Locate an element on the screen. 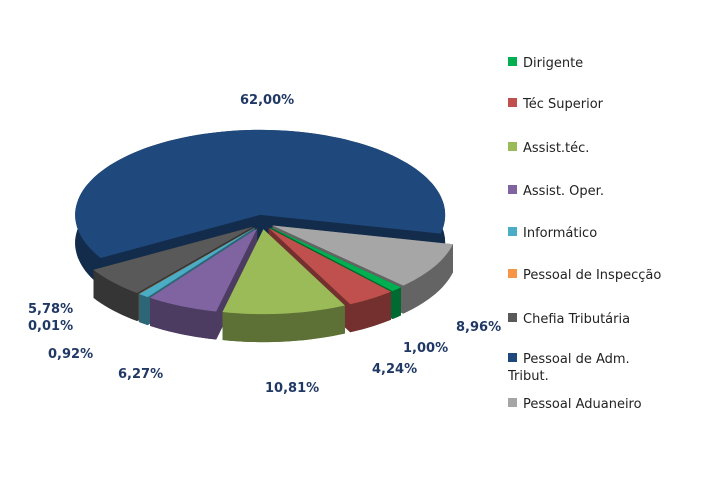 This screenshot has width=702, height=481. legend-item: Téc Superior is located at coordinates (600, 104).